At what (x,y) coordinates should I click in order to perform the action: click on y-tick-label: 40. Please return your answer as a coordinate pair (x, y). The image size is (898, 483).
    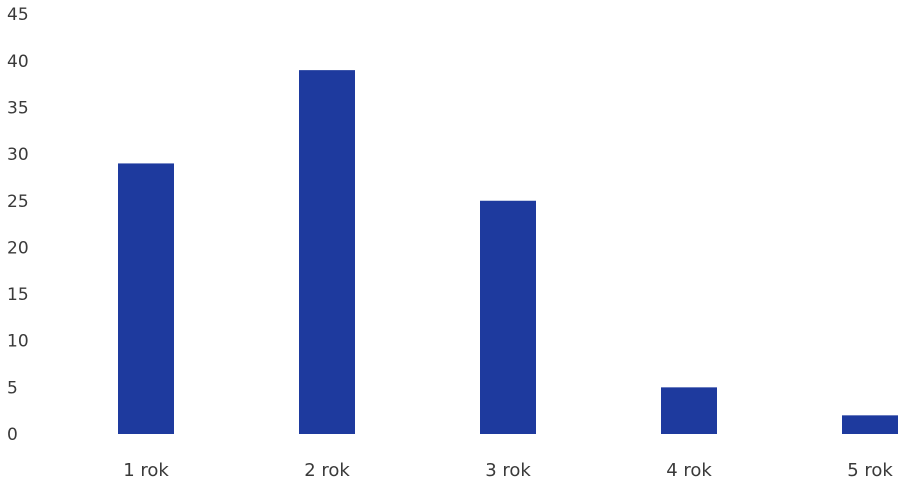
    Looking at the image, I should click on (18, 62).